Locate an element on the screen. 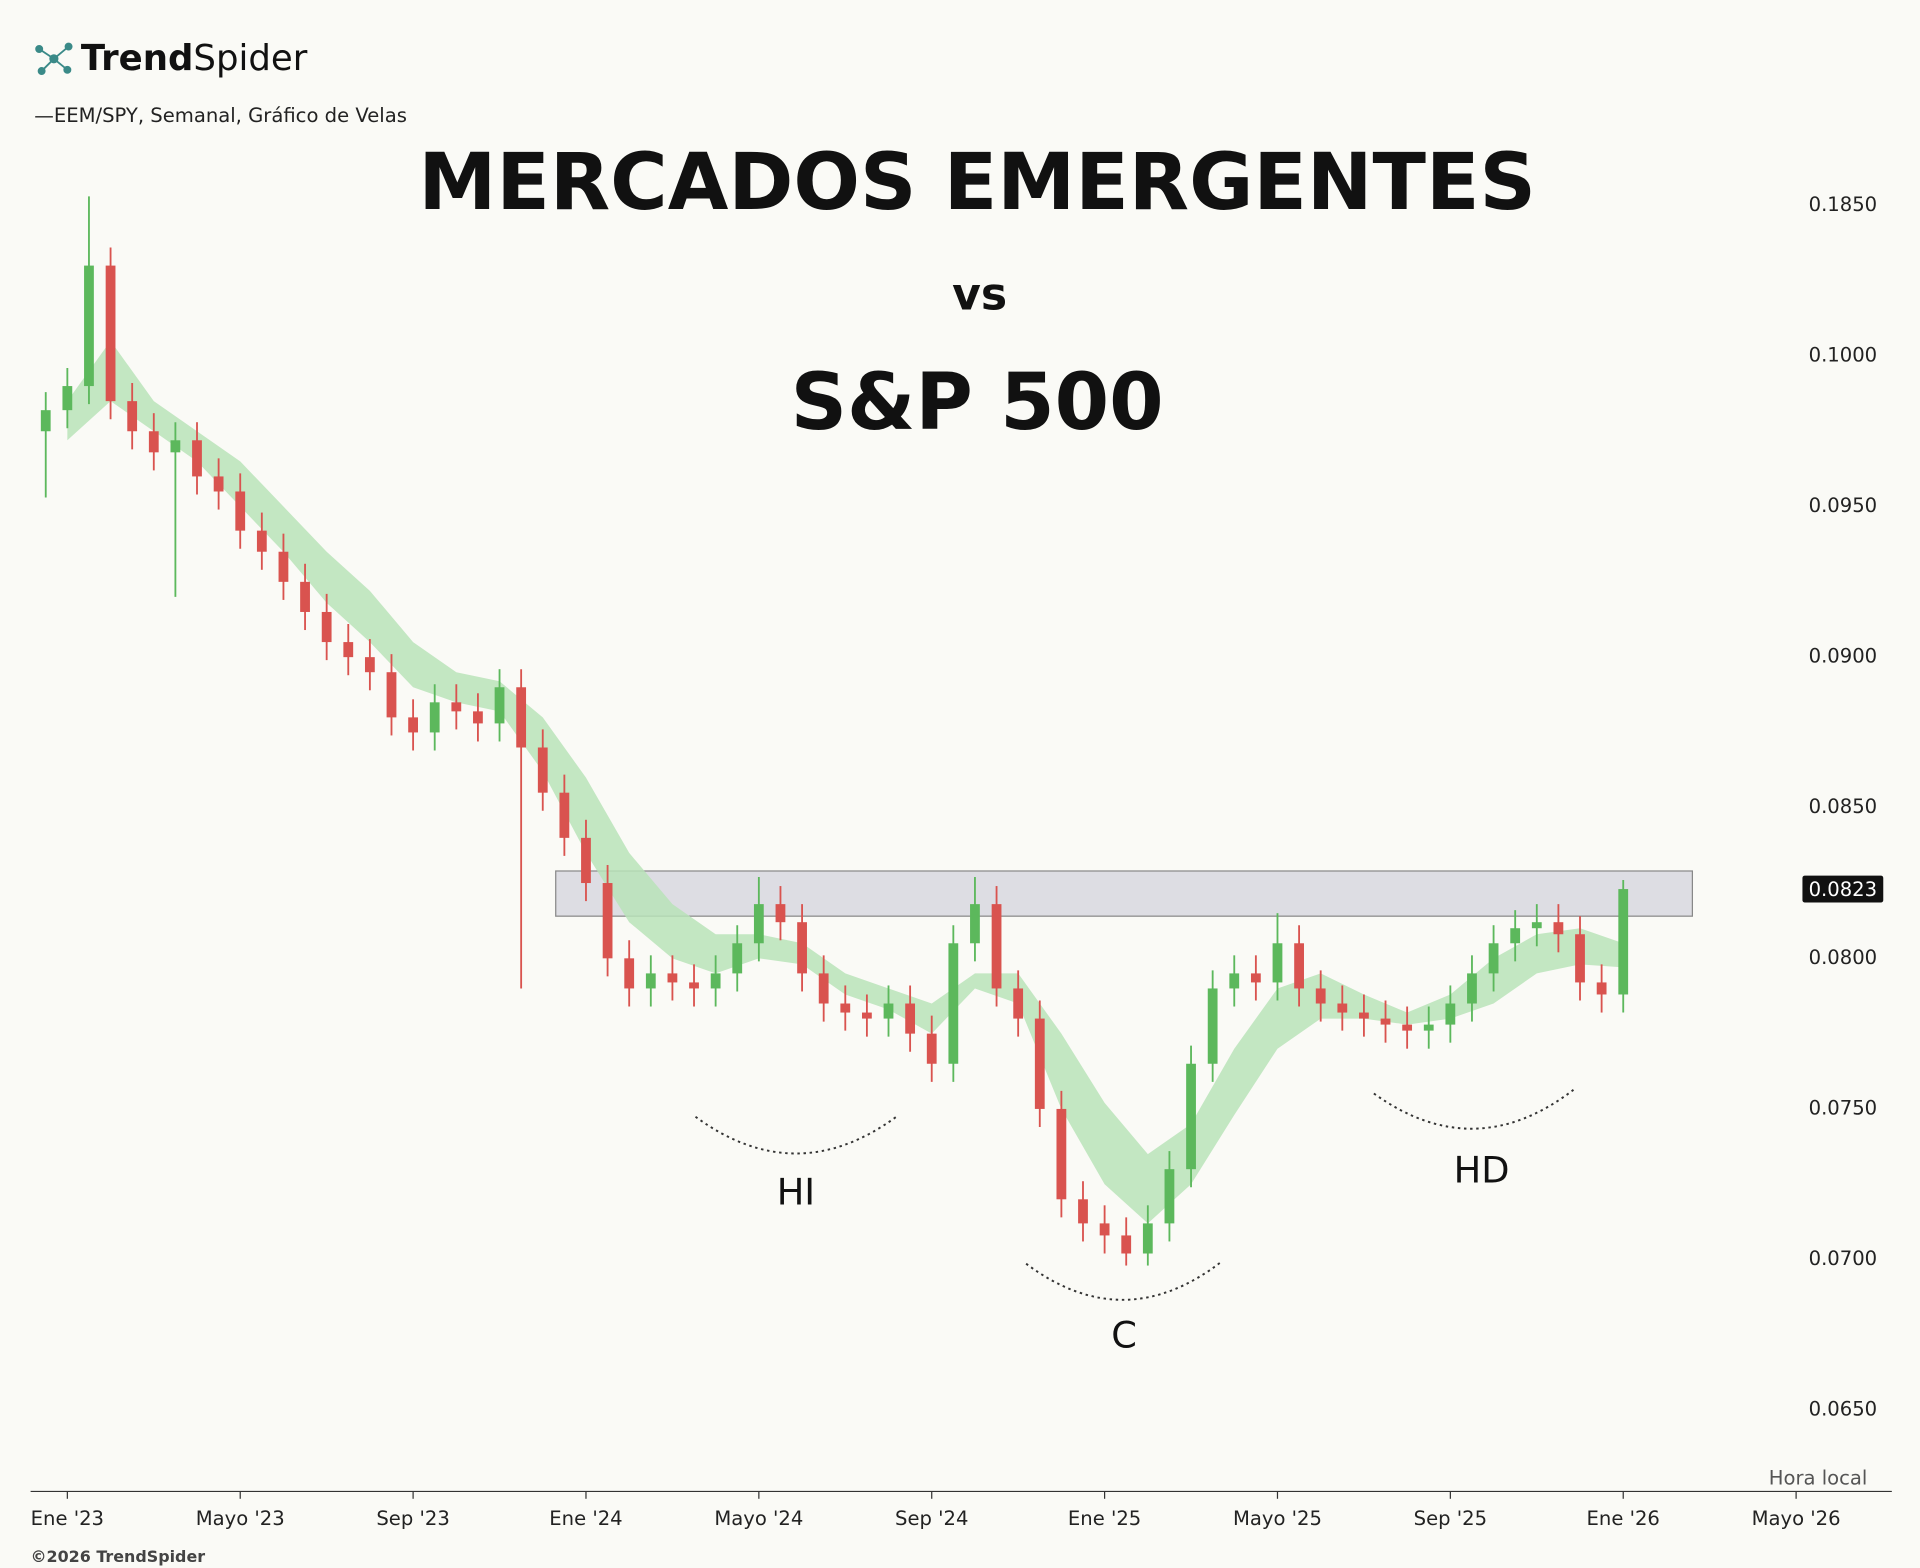 This screenshot has width=1920, height=1568. brand: TrendSpider is located at coordinates (194, 58).